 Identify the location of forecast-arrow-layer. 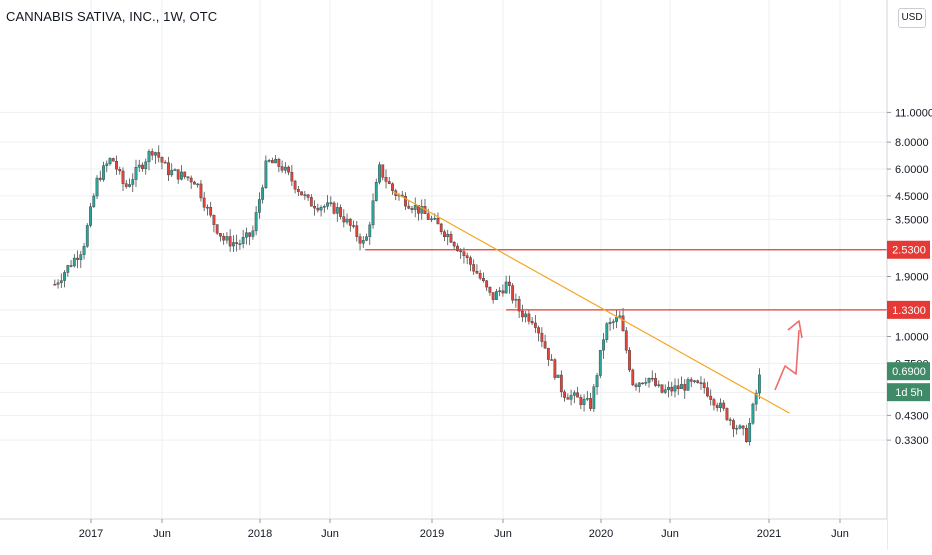
(788, 355).